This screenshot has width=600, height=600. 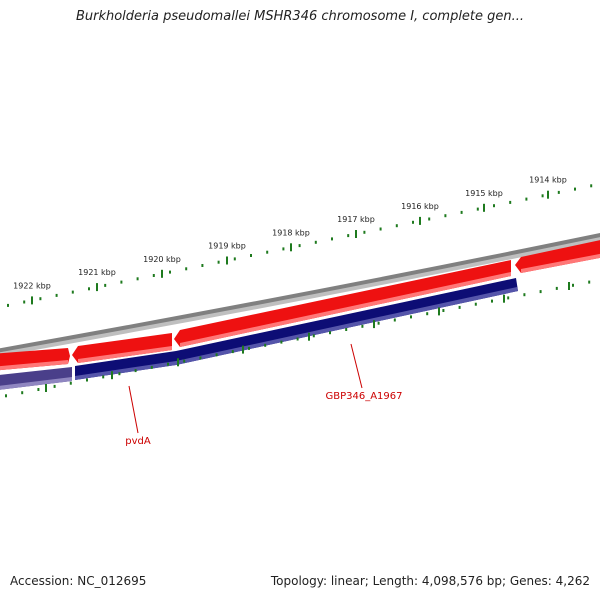 What do you see at coordinates (97, 272) in the screenshot?
I see `scale-label: 1921 kbp` at bounding box center [97, 272].